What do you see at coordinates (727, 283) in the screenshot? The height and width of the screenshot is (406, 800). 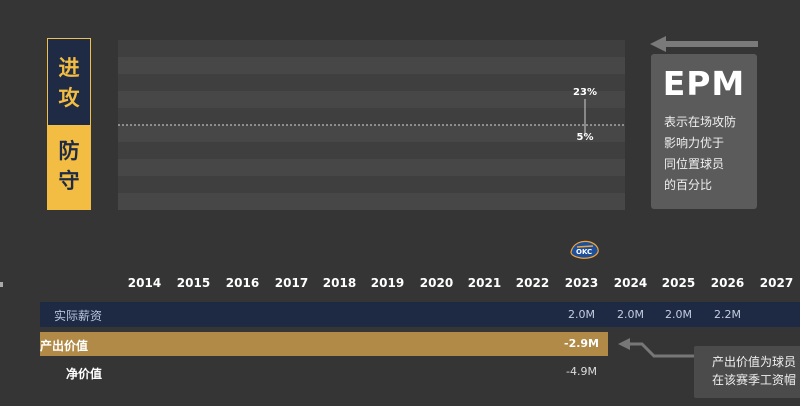 I see `year-label: 2026` at bounding box center [727, 283].